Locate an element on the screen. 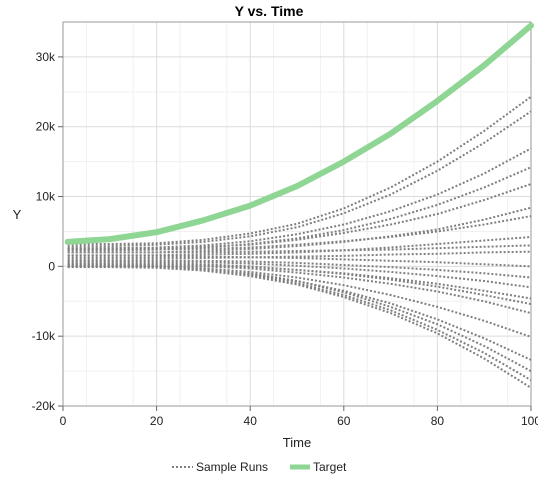 The height and width of the screenshot is (479, 538). legend-label-target: Target is located at coordinates (330, 467).